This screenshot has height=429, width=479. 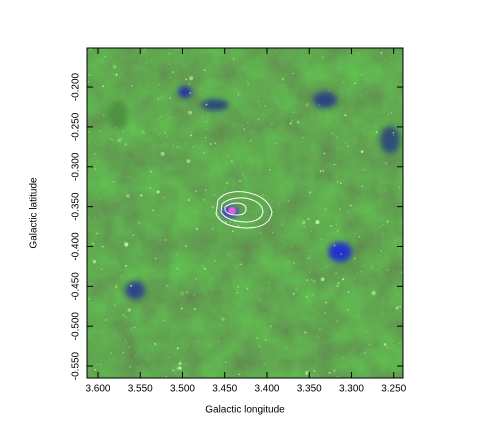 What do you see at coordinates (242, 210) in the screenshot?
I see `contour` at bounding box center [242, 210].